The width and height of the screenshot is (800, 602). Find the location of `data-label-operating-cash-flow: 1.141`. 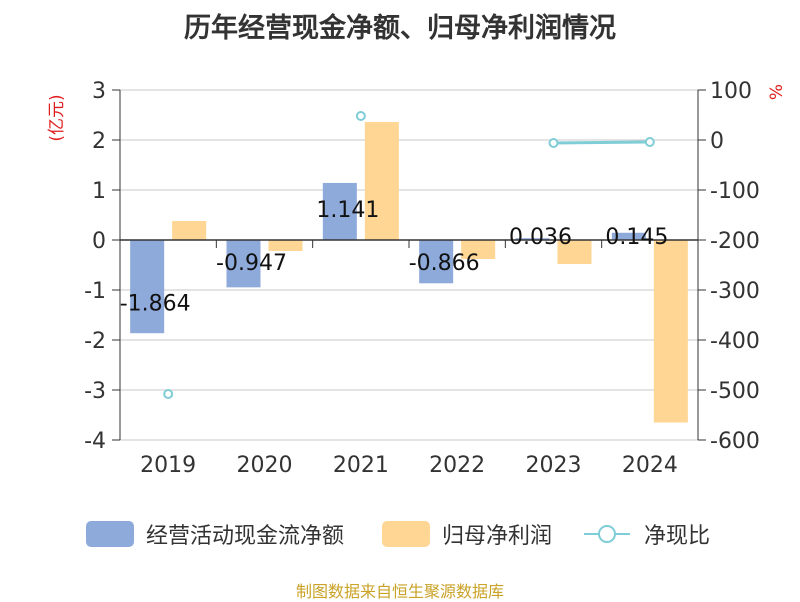

data-label-operating-cash-flow: 1.141 is located at coordinates (347, 210).